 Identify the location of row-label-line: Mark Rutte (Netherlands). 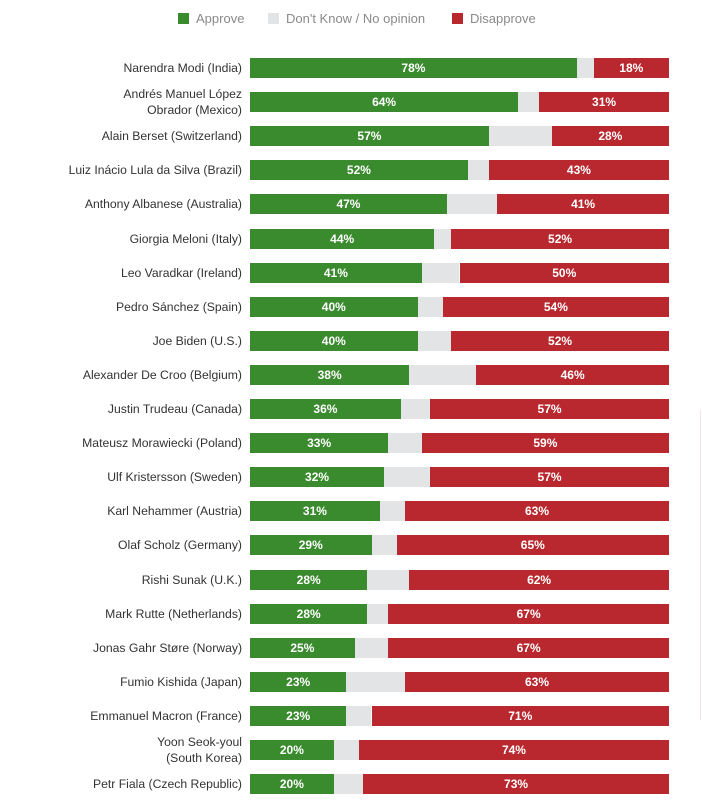
(173, 613).